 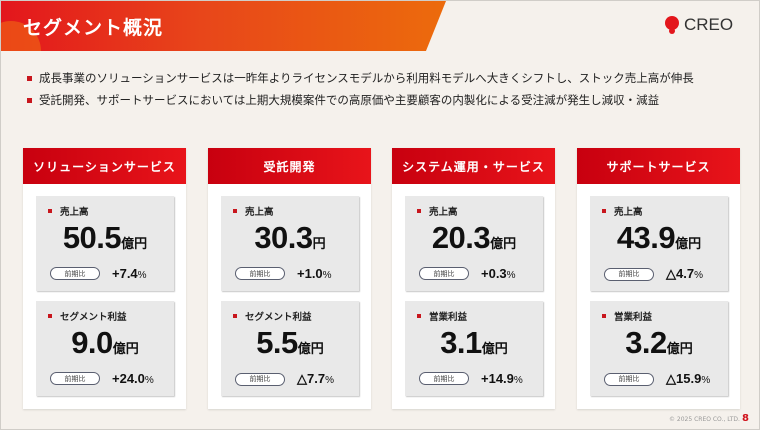 I want to click on metric-value: 50.5億円, so click(x=105, y=238).